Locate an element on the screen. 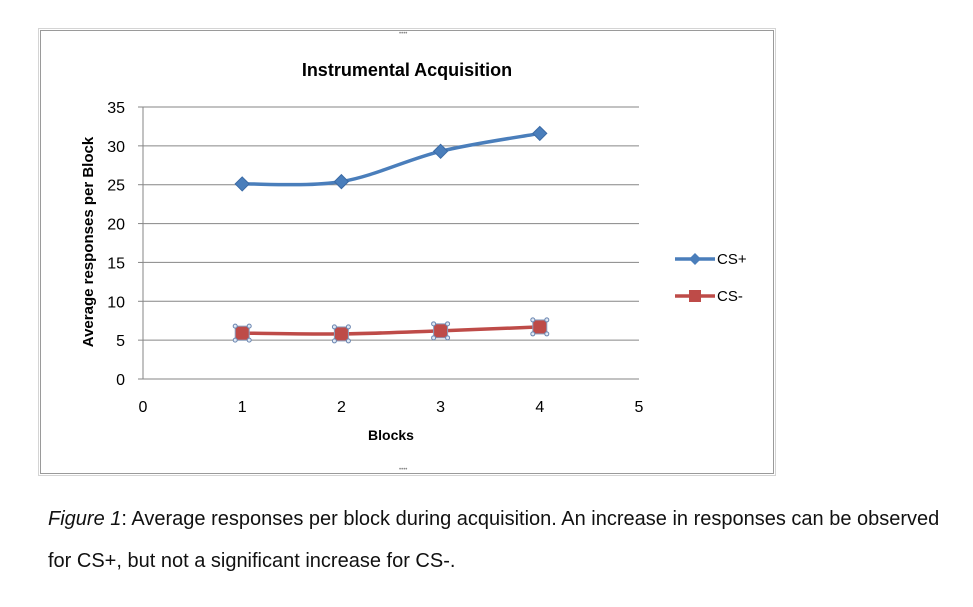 This screenshot has width=973, height=607. x-tick-label: 1 is located at coordinates (242, 407).